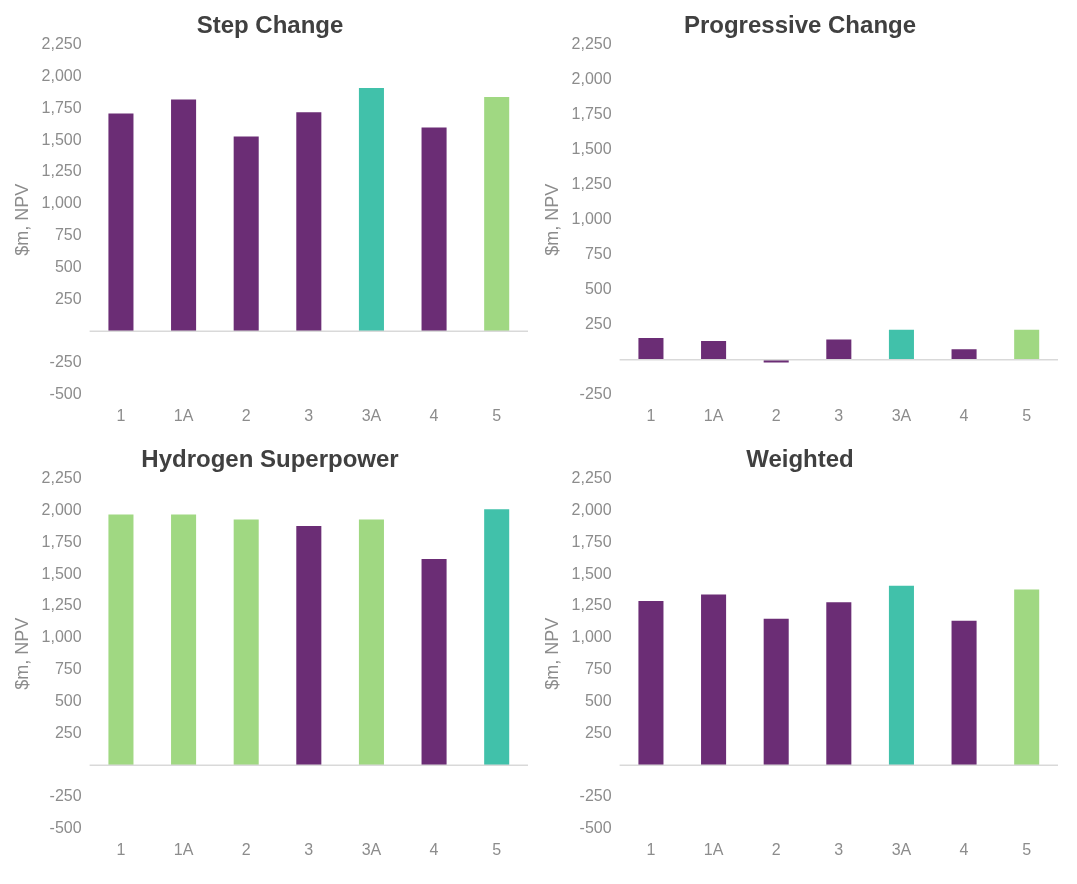 This screenshot has width=1077, height=884. Describe the element at coordinates (270, 25) in the screenshot. I see `chart-title: Step Change` at that location.